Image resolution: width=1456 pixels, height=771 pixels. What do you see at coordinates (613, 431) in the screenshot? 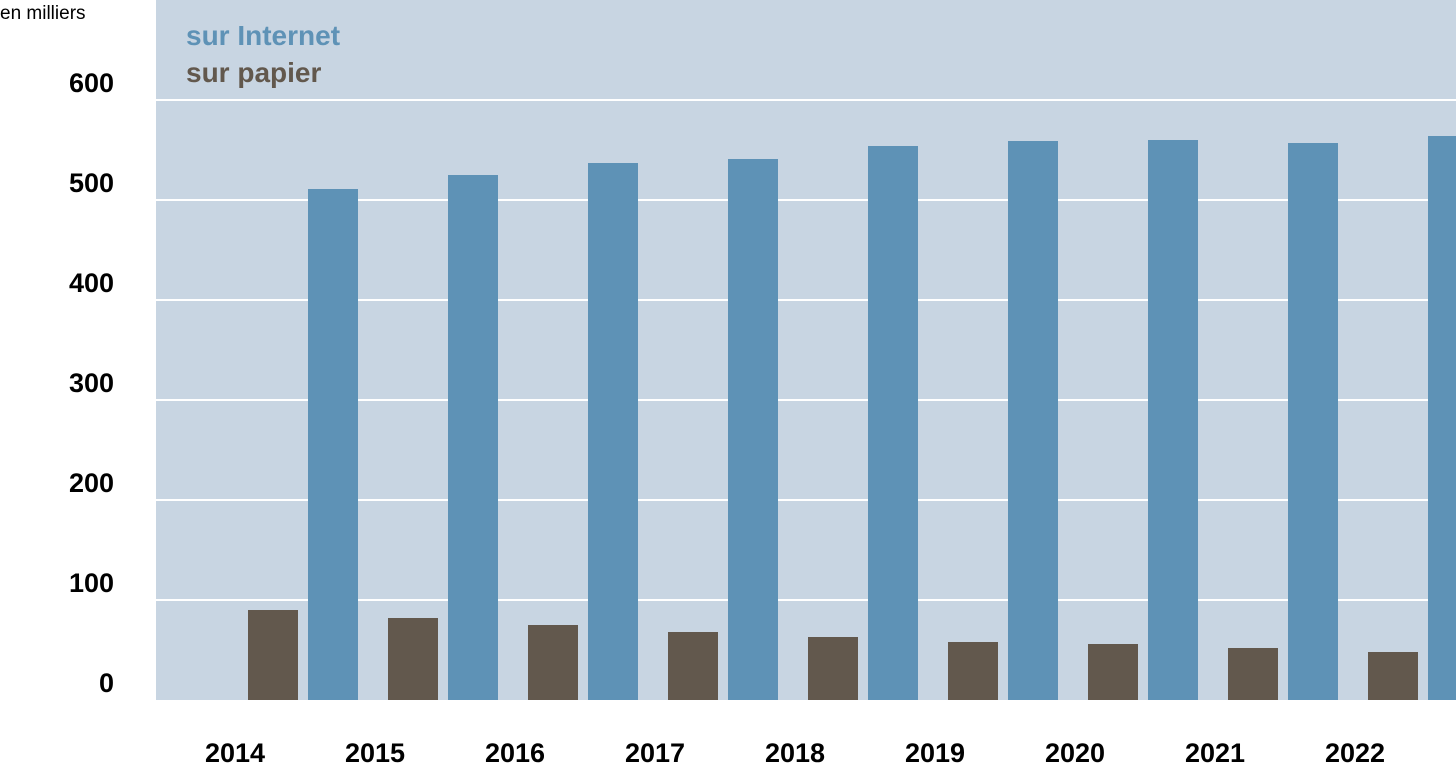
I see `bar-sur-internet-2016` at bounding box center [613, 431].